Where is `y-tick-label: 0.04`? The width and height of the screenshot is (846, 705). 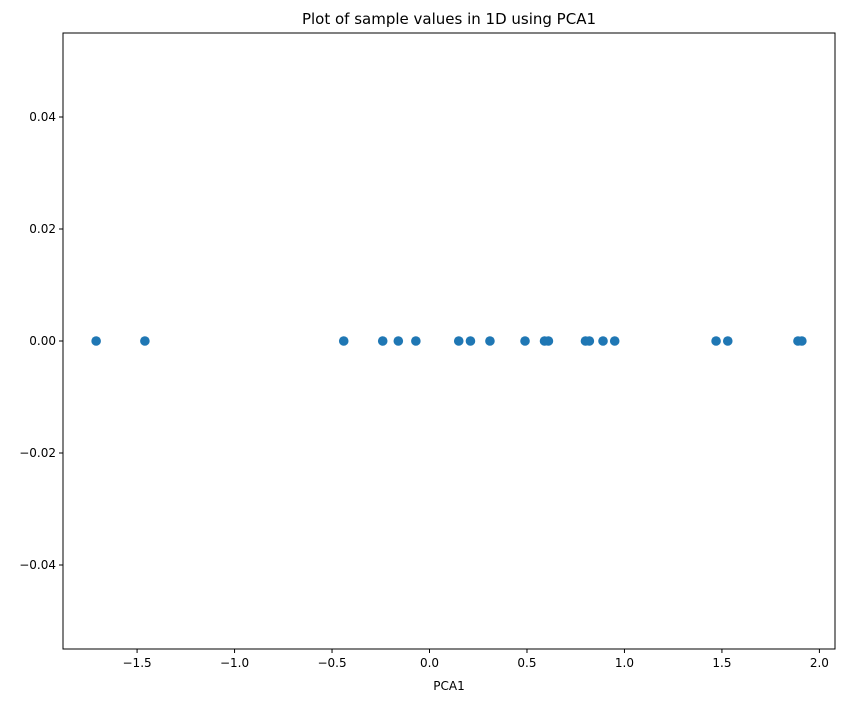 y-tick-label: 0.04 is located at coordinates (42, 117).